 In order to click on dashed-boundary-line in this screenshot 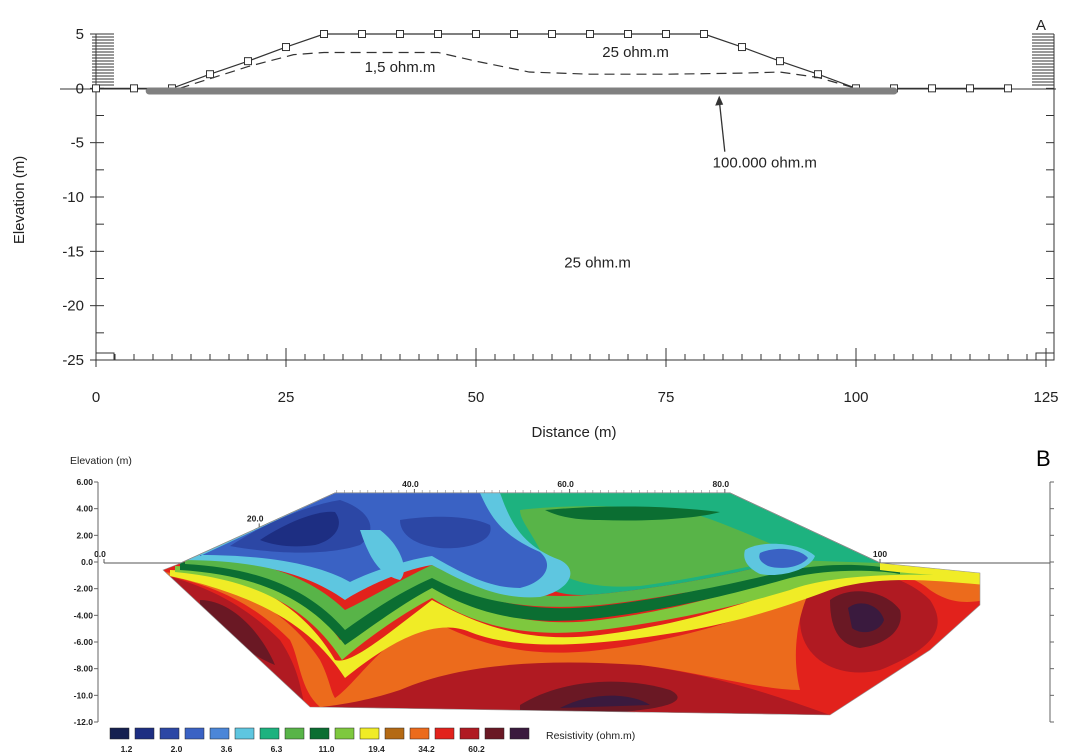, I will do `click(518, 70)`.